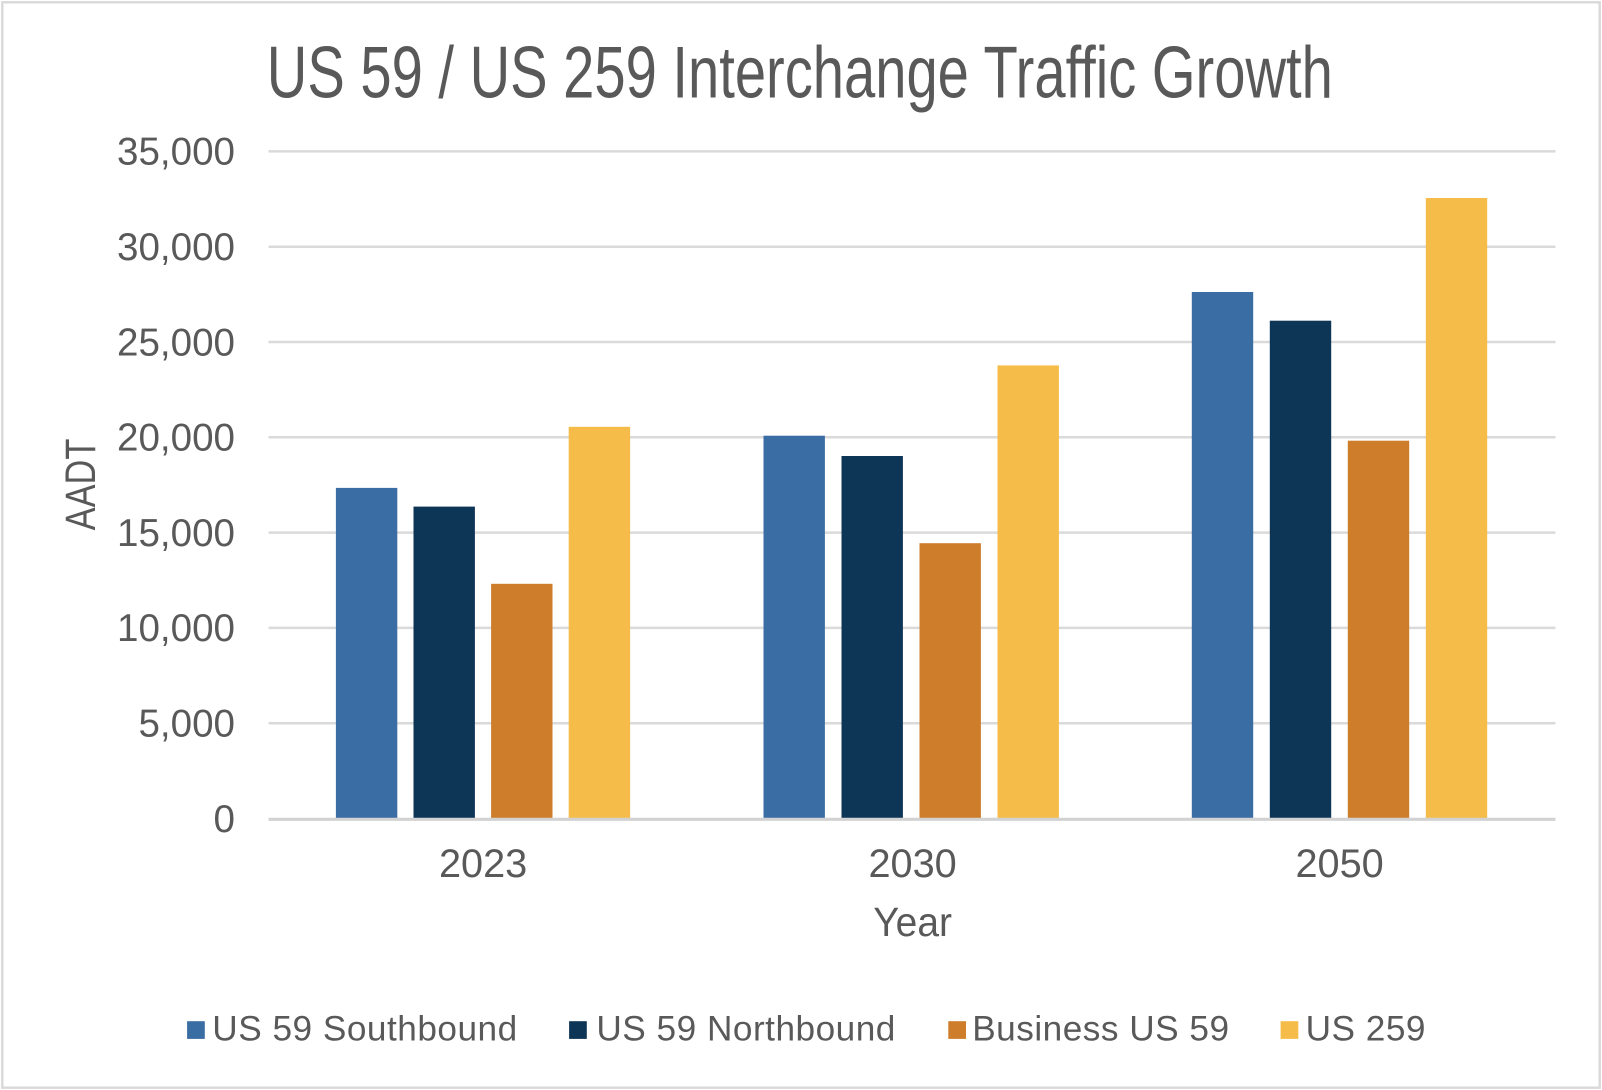  I want to click on svg-text: US 59 Northbound, so click(745, 1028).